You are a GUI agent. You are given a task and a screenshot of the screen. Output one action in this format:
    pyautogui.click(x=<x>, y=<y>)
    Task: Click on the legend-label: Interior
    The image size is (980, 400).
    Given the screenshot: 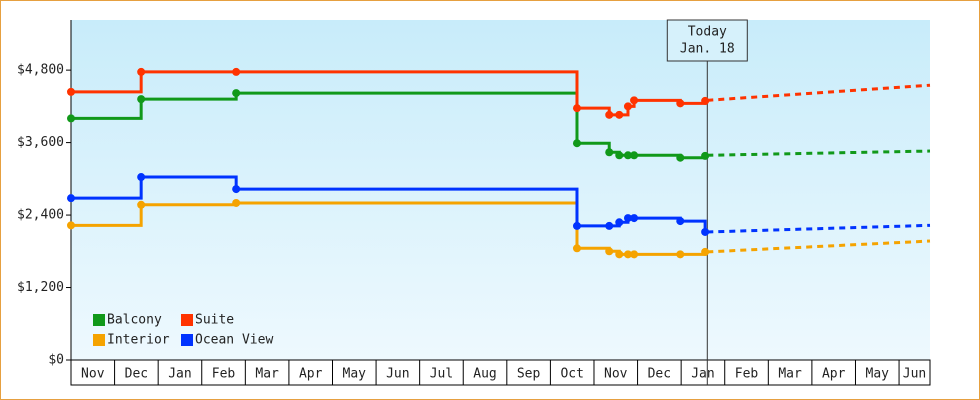 What is the action you would take?
    pyautogui.click(x=138, y=340)
    